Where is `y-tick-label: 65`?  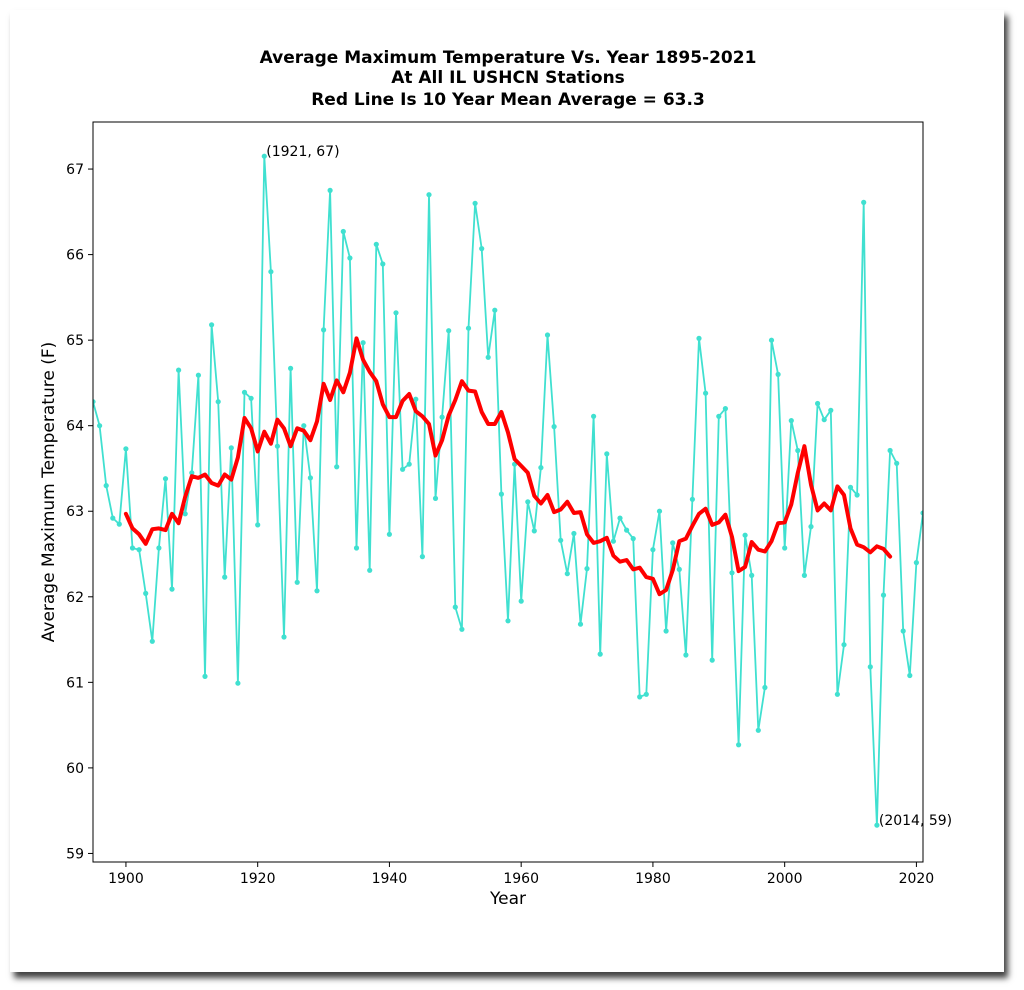
y-tick-label: 65 is located at coordinates (75, 341).